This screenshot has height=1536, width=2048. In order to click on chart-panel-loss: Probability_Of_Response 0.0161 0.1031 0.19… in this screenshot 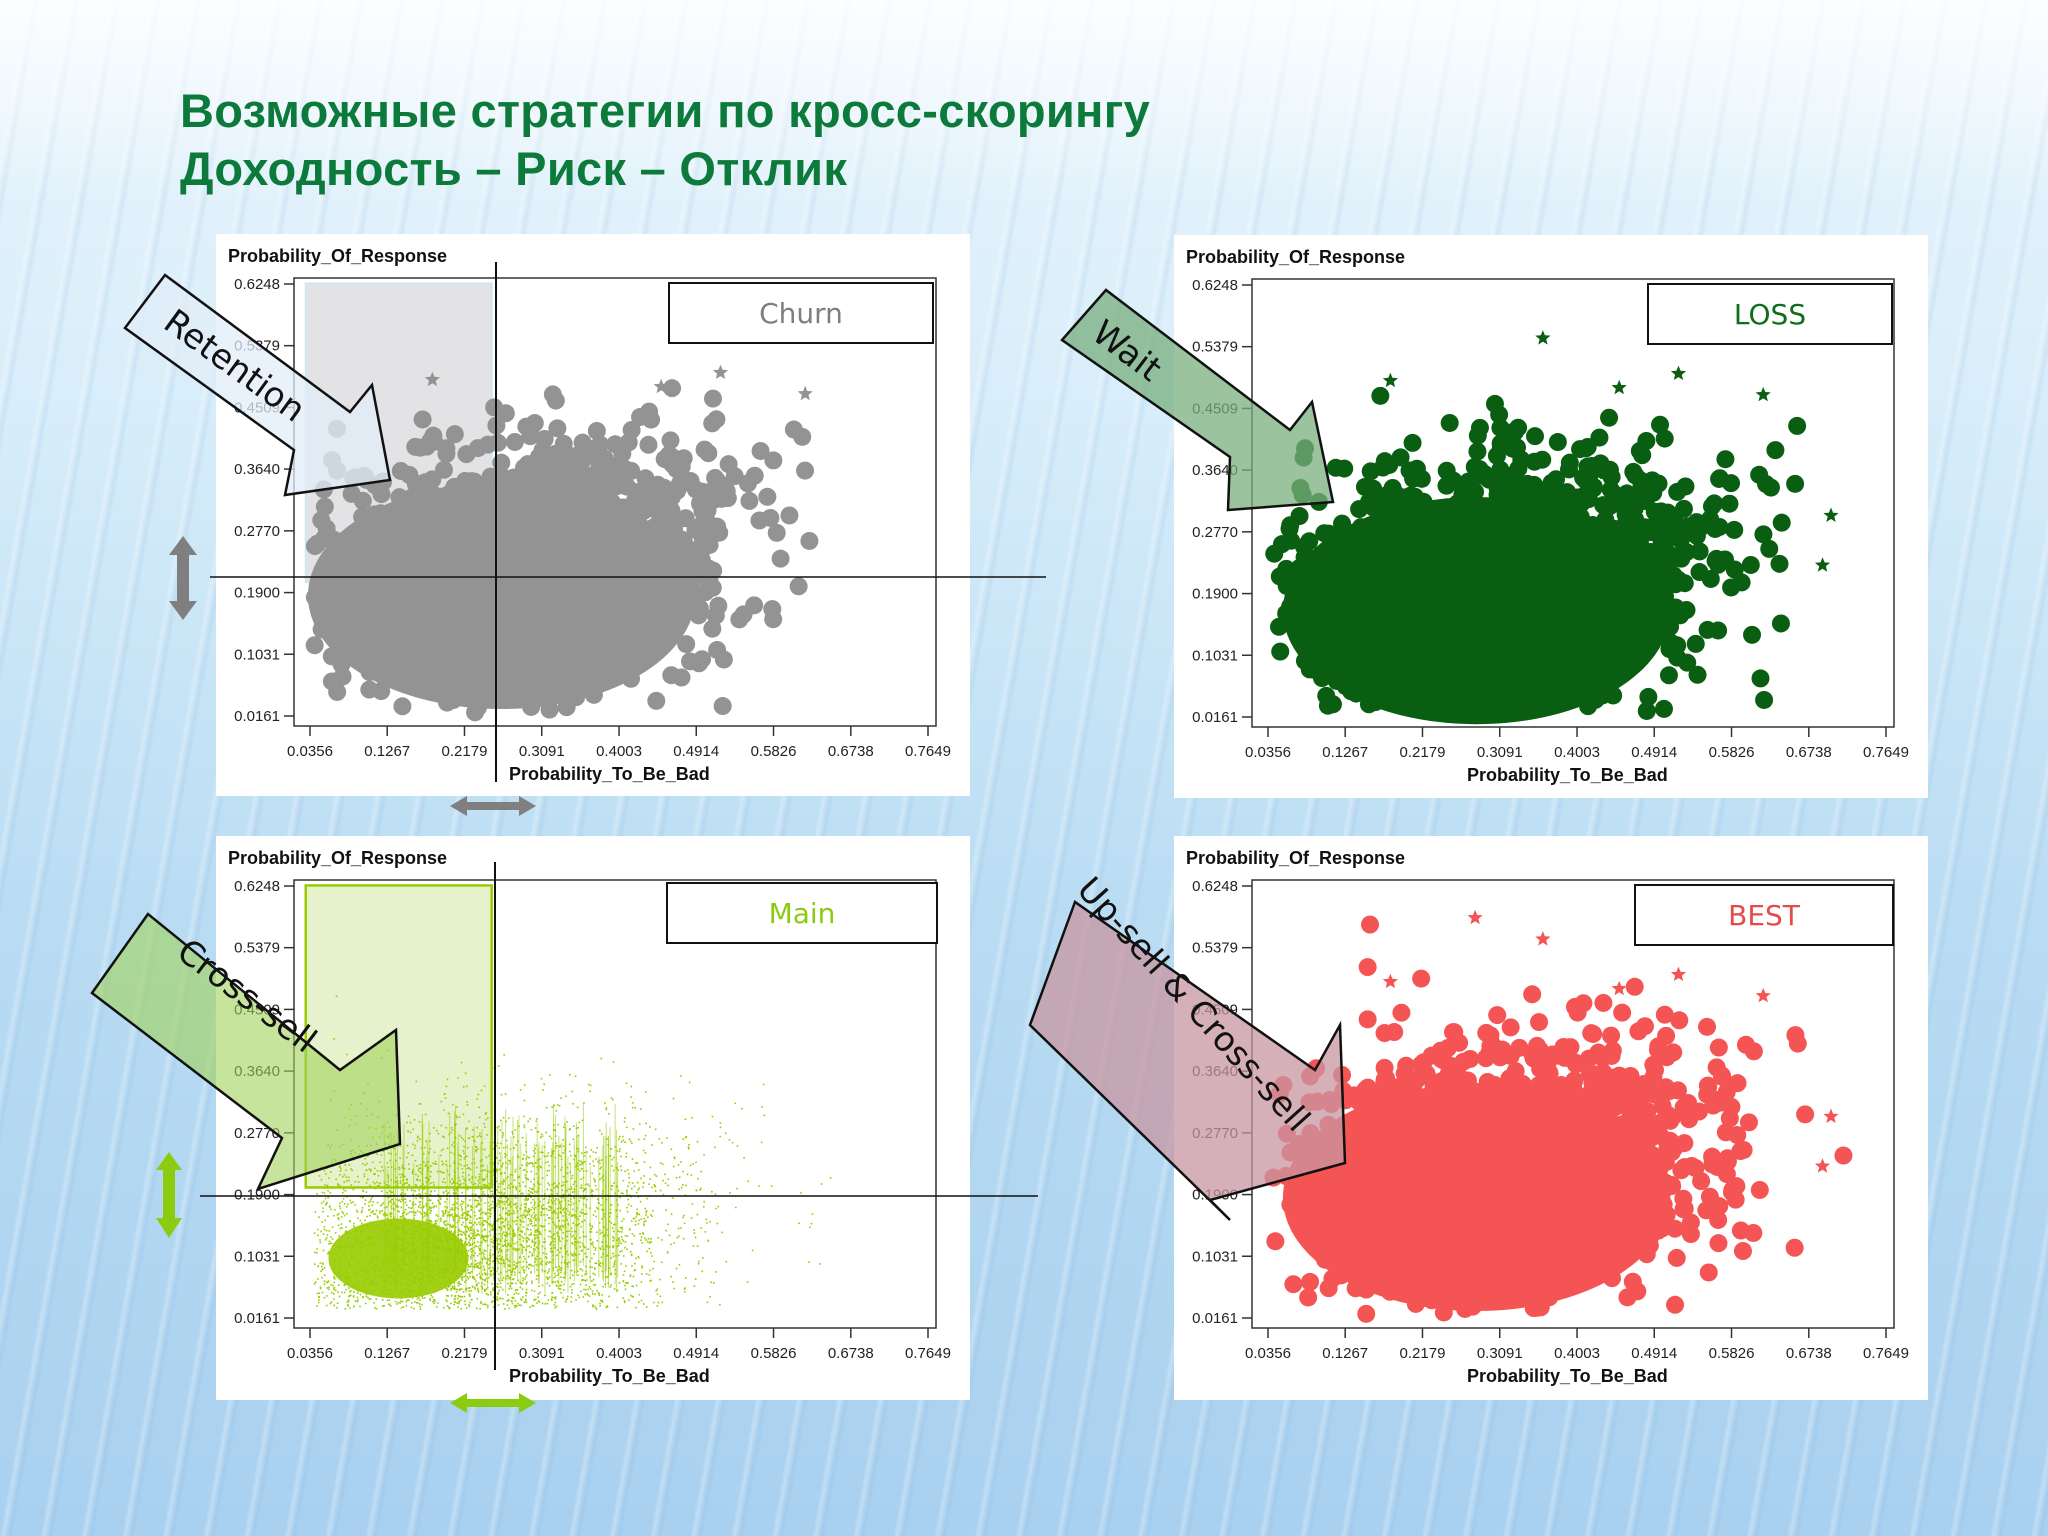, I will do `click(1551, 516)`.